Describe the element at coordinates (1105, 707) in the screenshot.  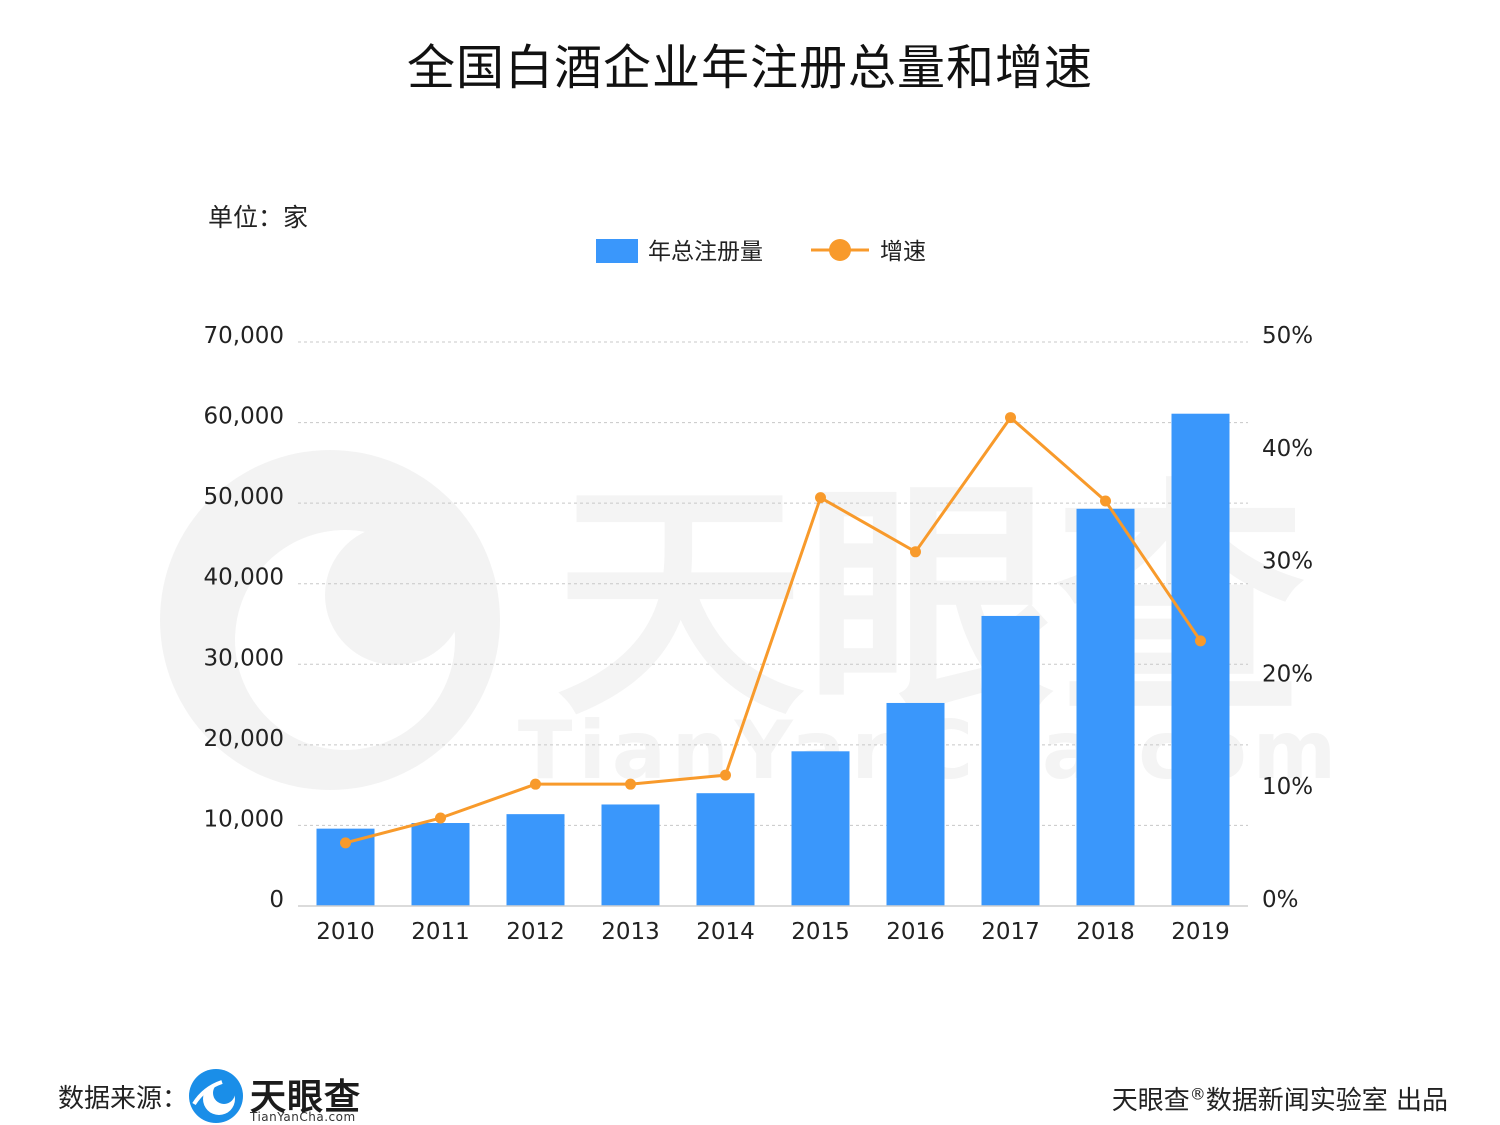
I see `bar-2018` at that location.